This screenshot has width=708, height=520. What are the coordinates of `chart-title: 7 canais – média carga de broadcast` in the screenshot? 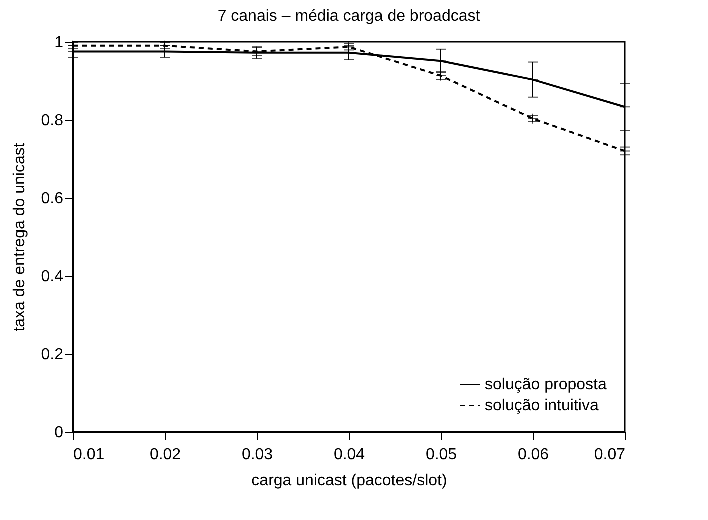 It's located at (349, 16).